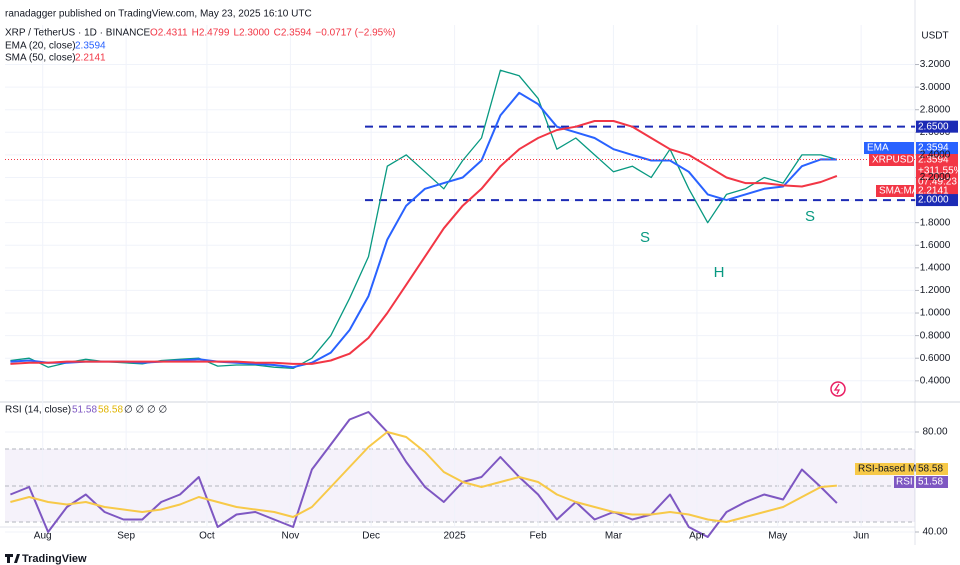 This screenshot has height=565, width=960. Describe the element at coordinates (934, 432) in the screenshot. I see `y-tick-label: 80.00` at that location.